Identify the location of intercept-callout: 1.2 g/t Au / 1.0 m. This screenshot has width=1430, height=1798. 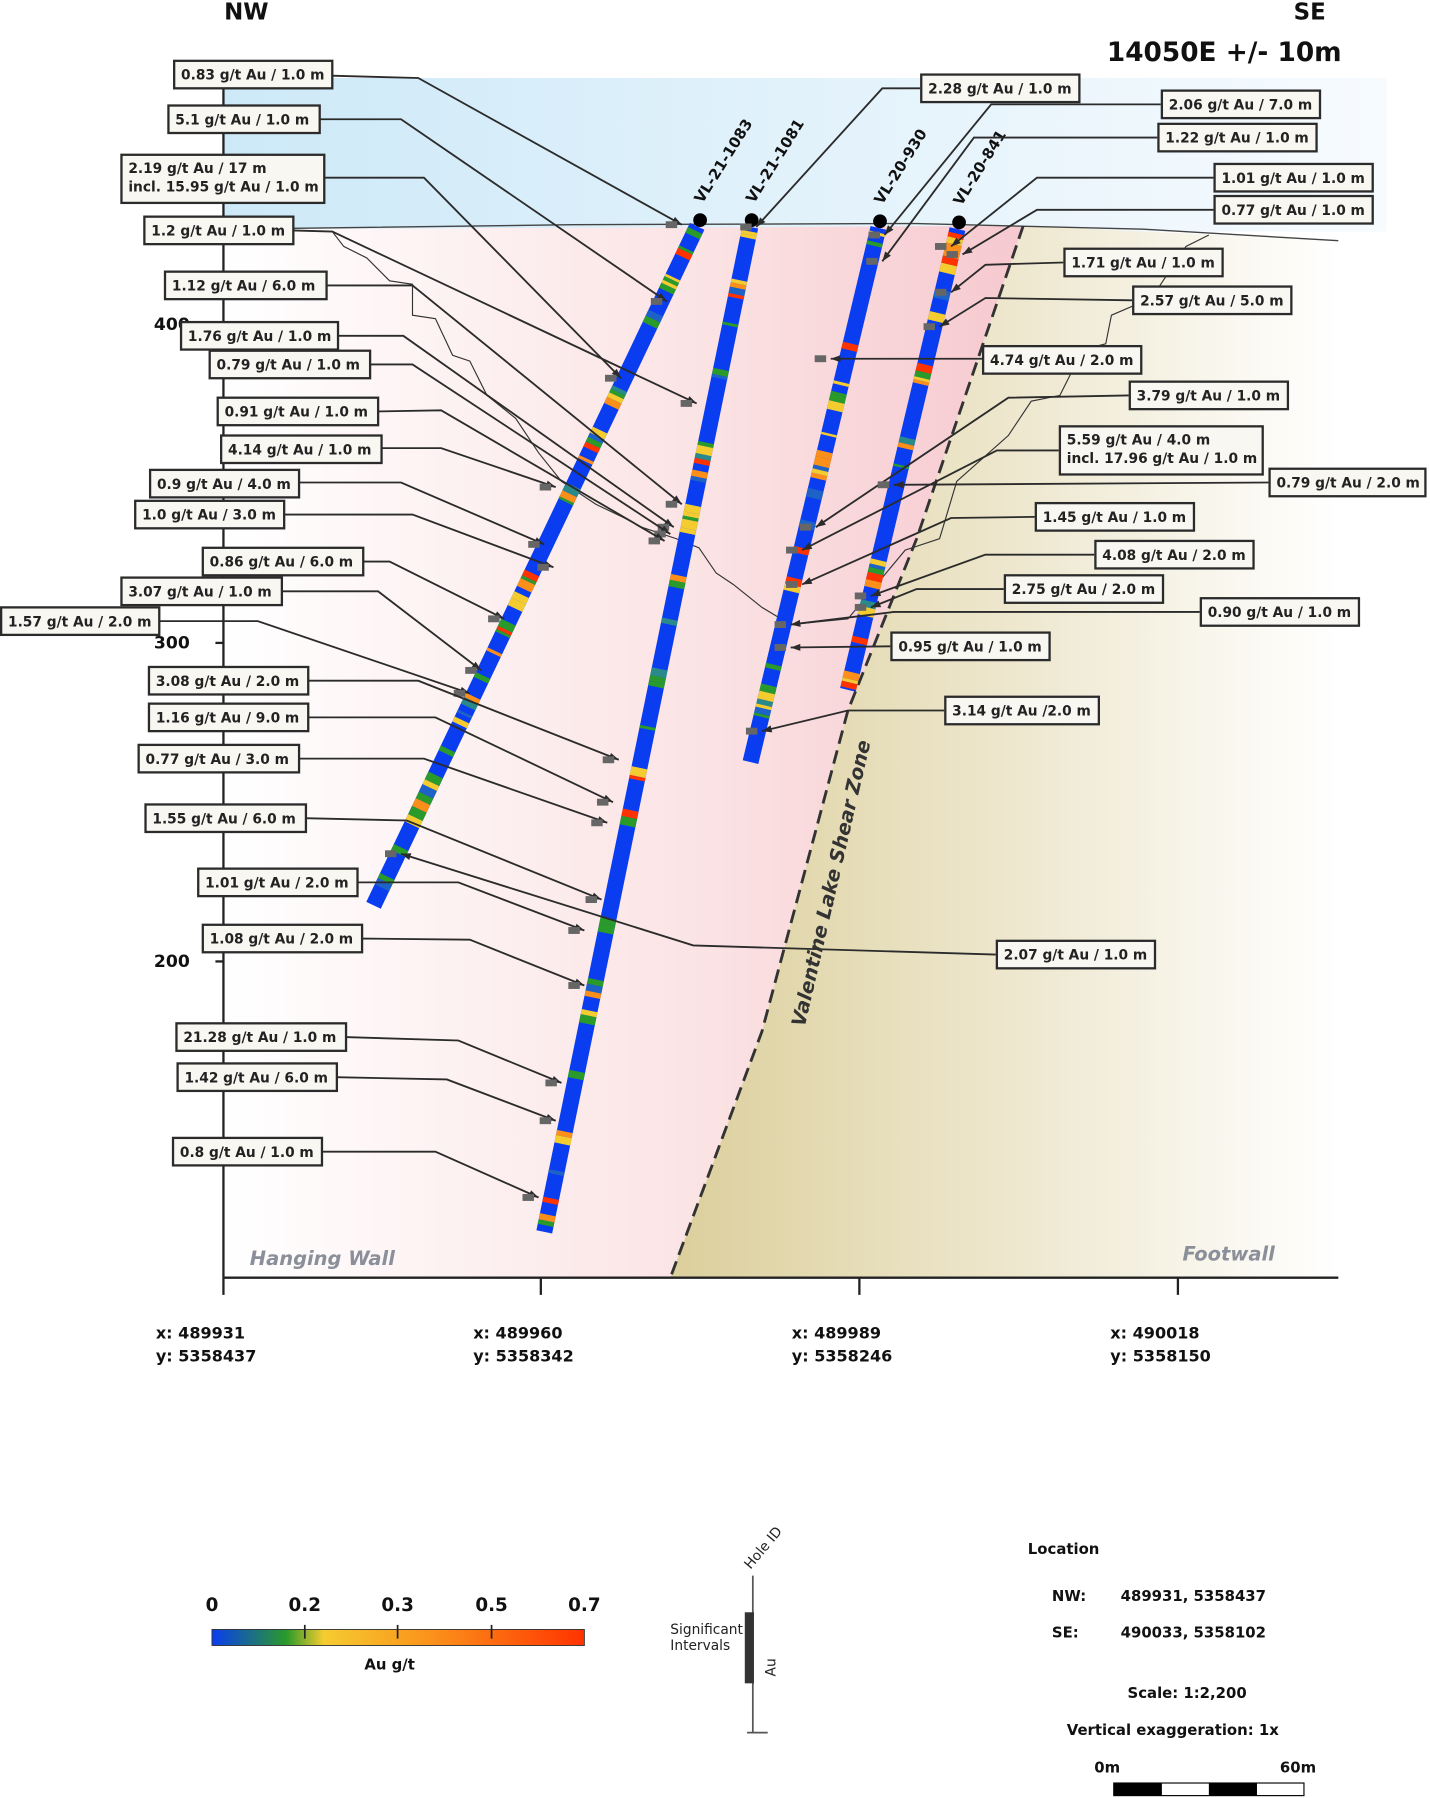
(420, 311).